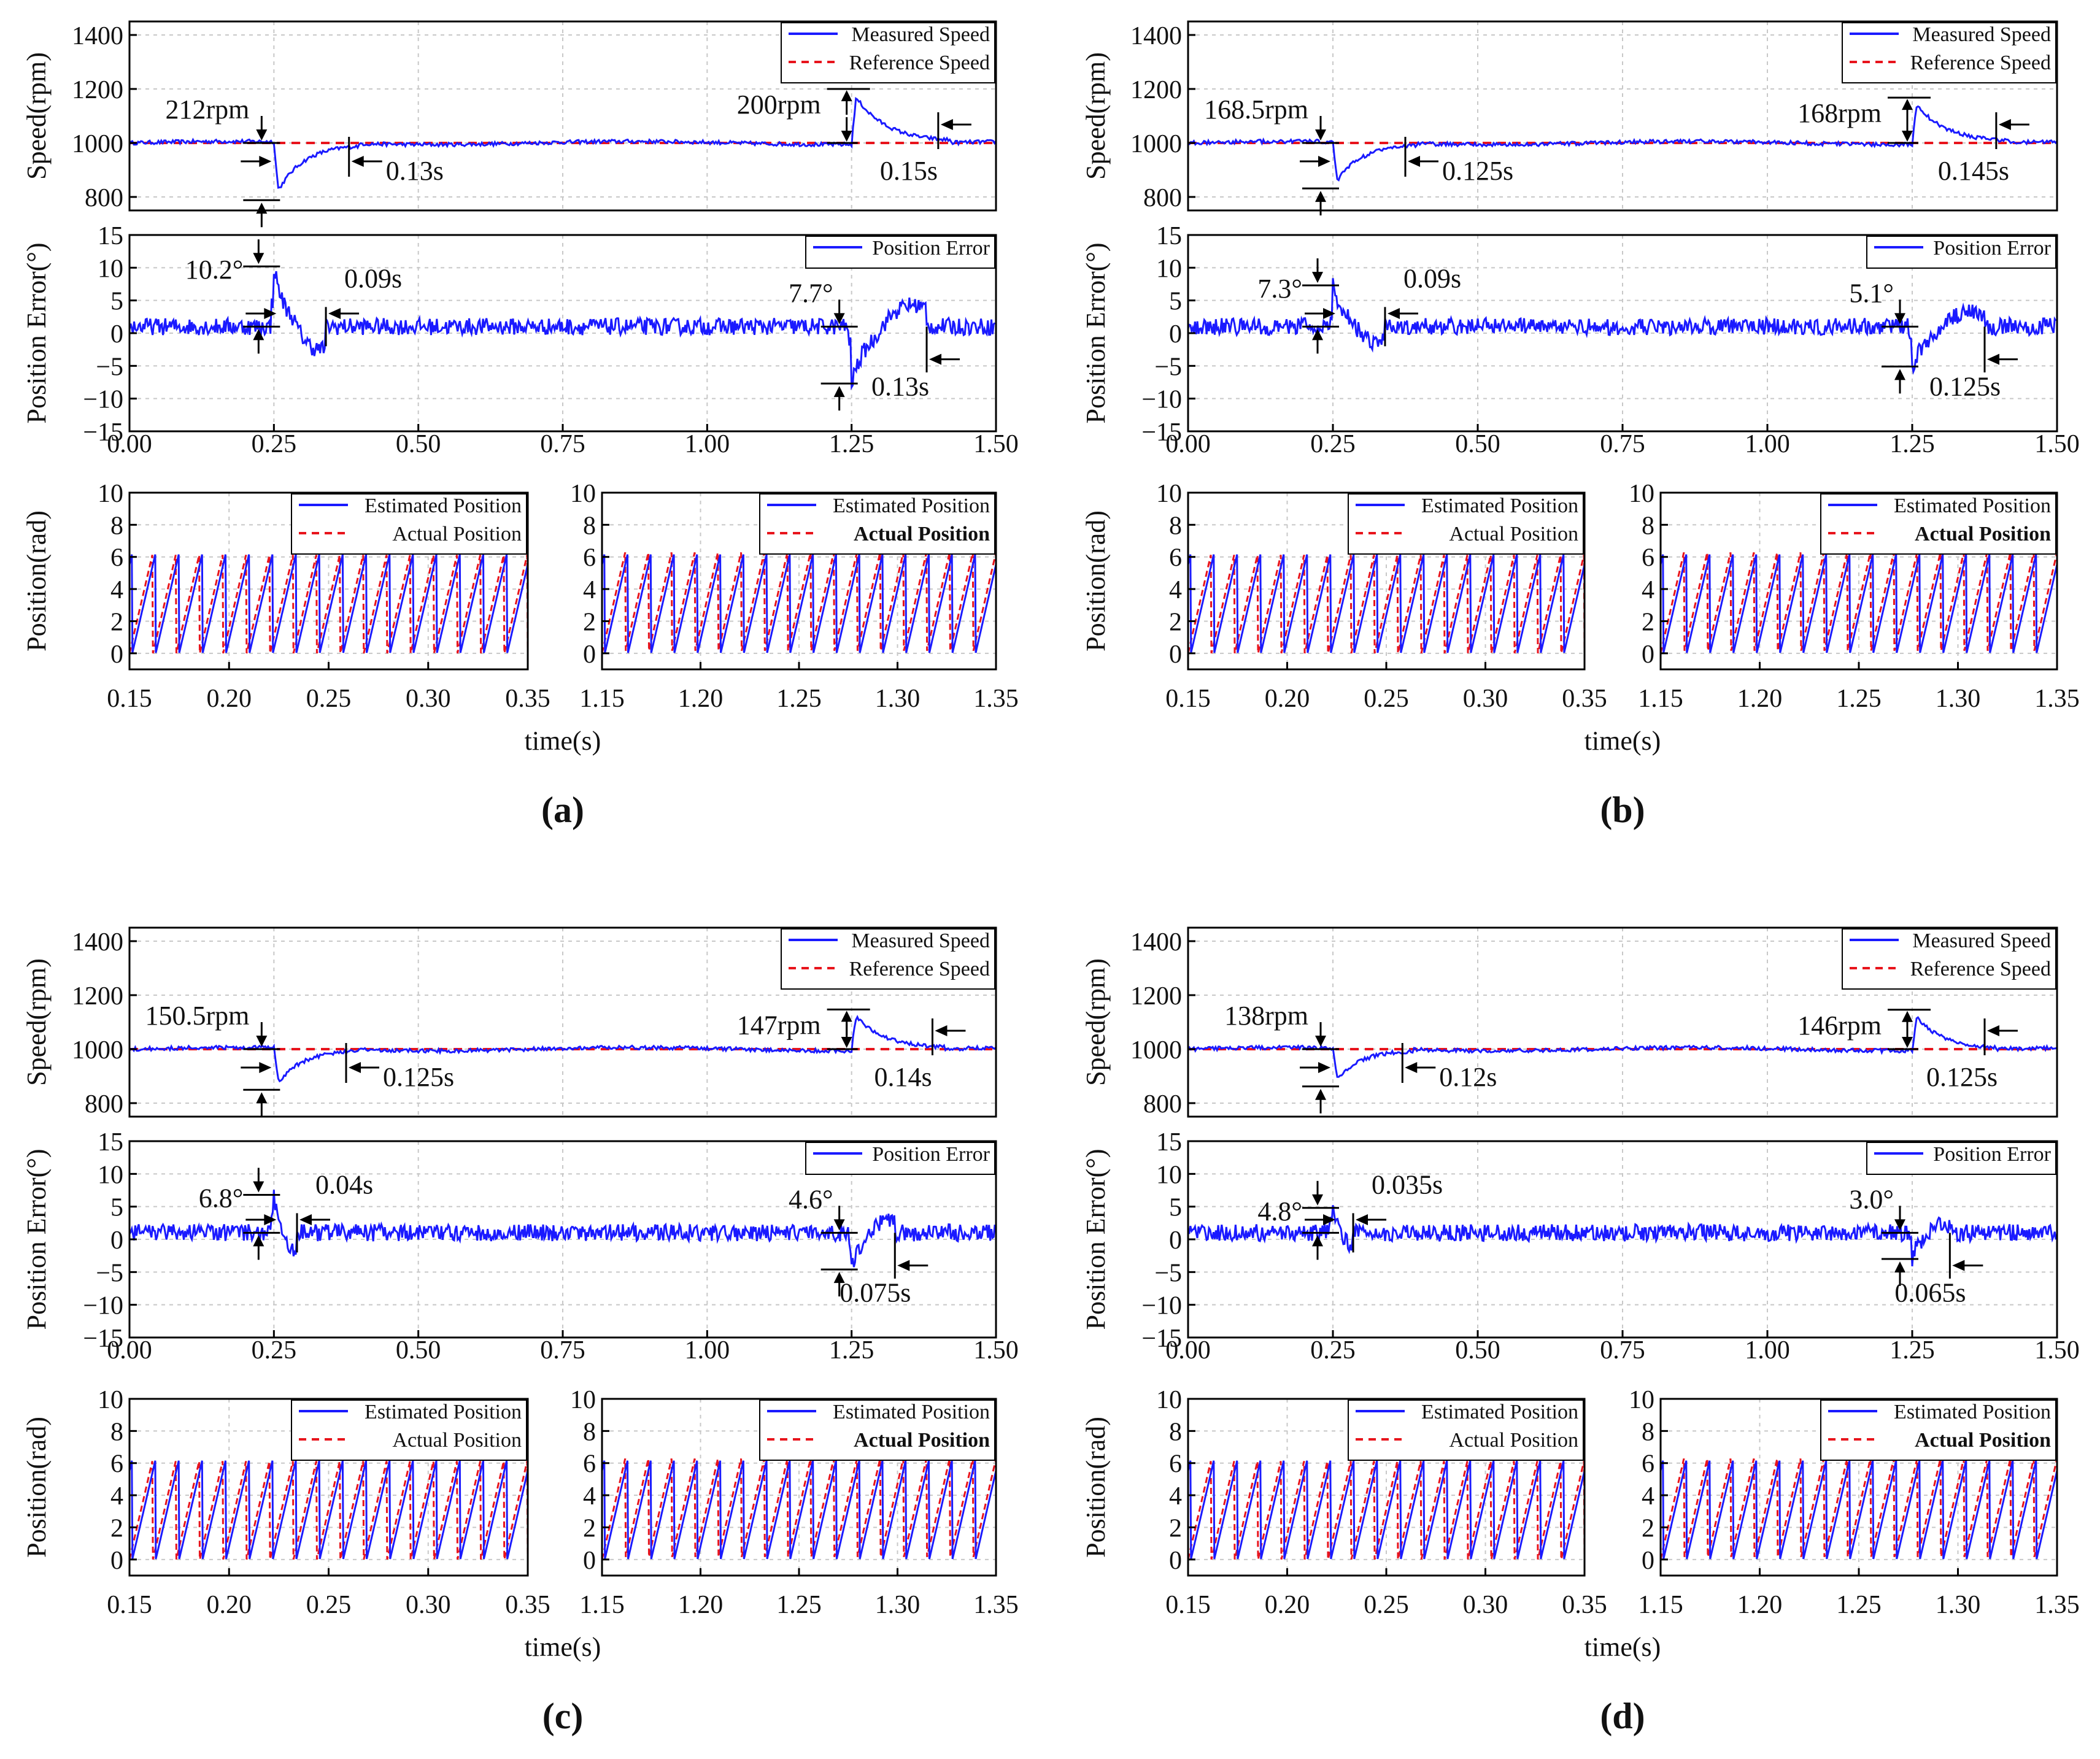 This screenshot has width=2100, height=1759. Describe the element at coordinates (563, 1647) in the screenshot. I see `x-axis-label: time(s)` at that location.